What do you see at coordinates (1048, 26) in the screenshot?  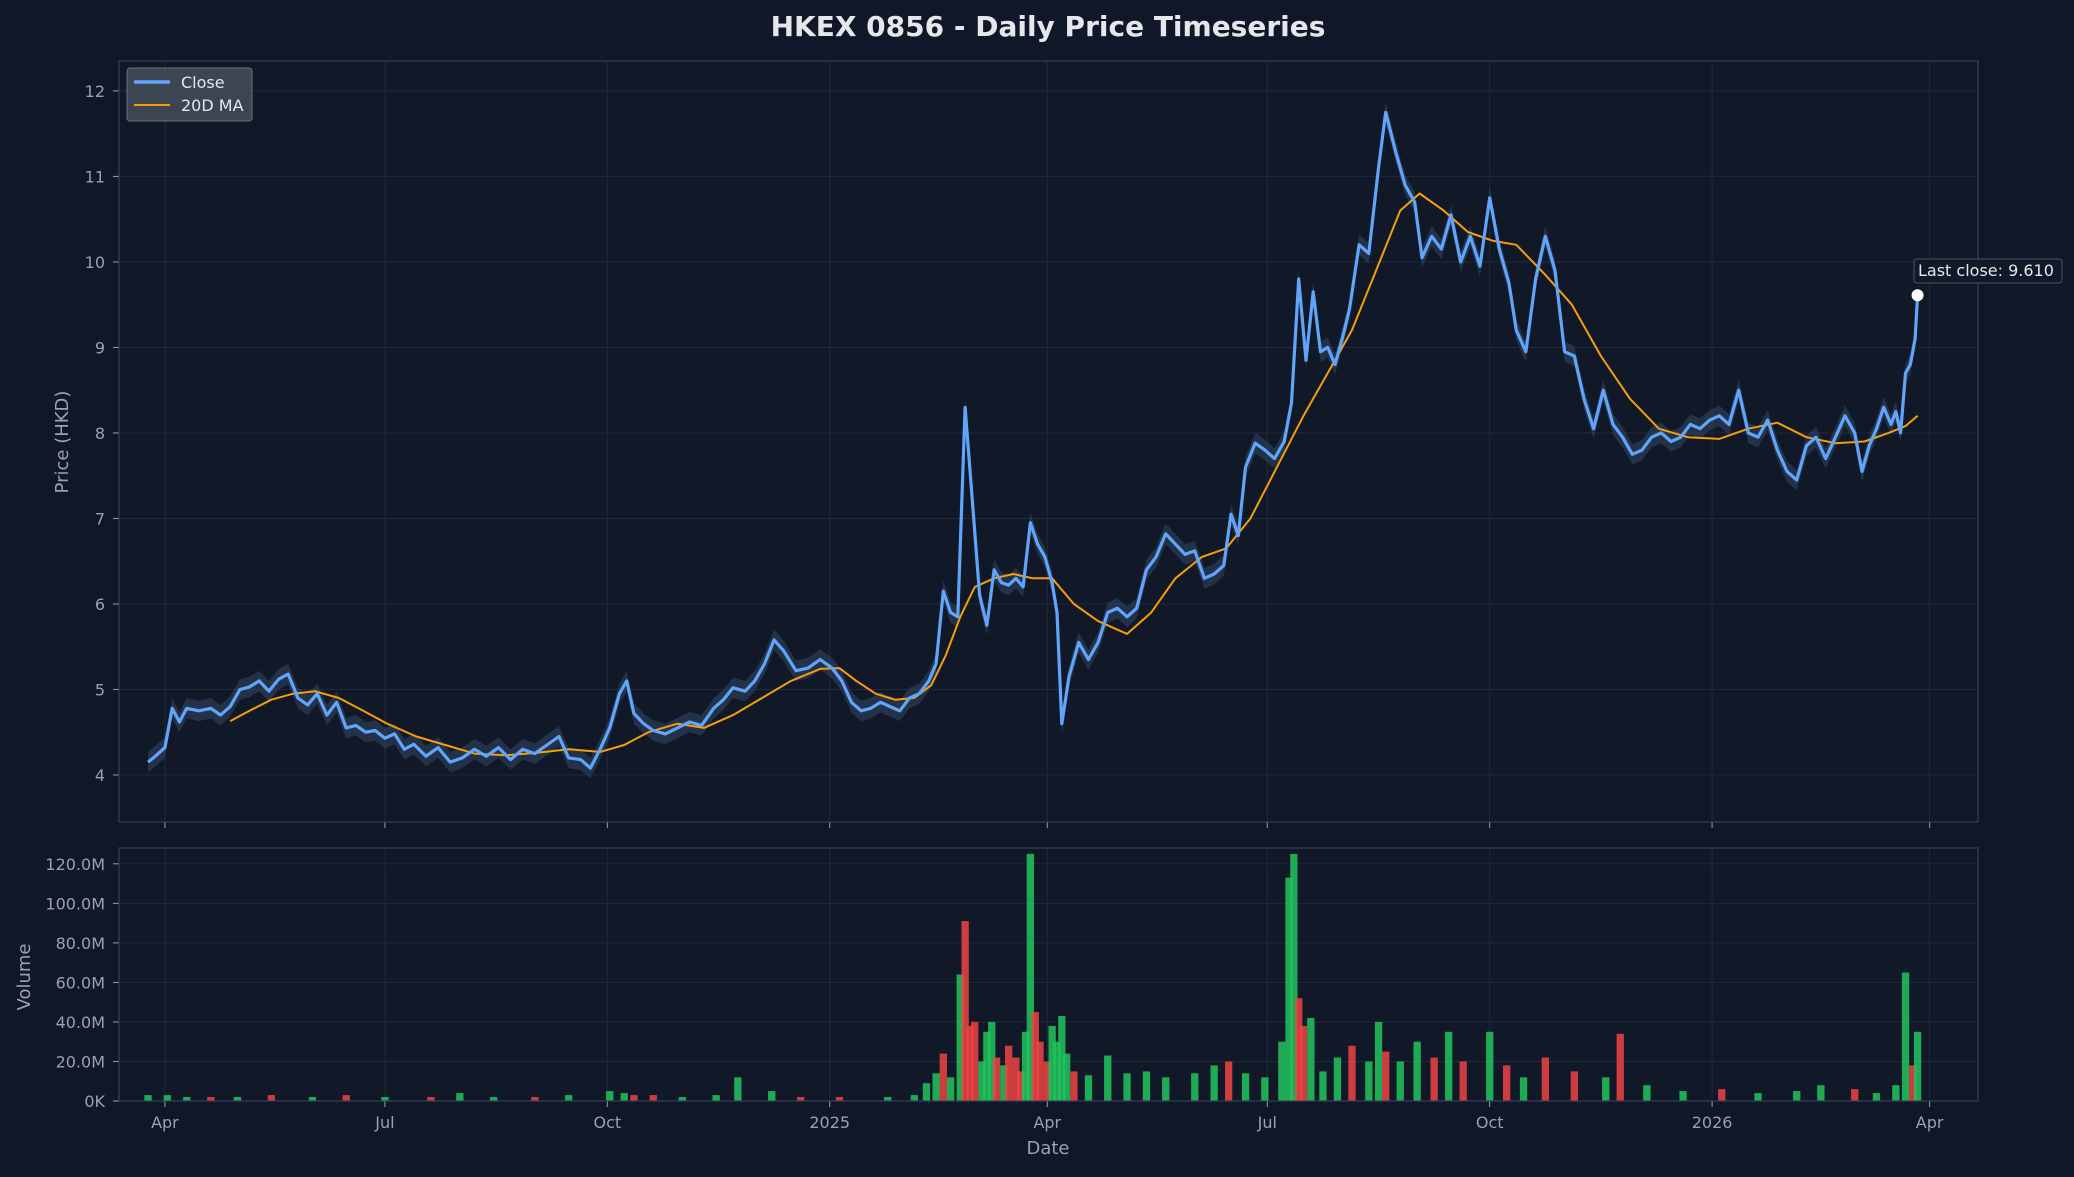 I see `chart-title: HKEX 0856 - Daily Price Timeseries` at bounding box center [1048, 26].